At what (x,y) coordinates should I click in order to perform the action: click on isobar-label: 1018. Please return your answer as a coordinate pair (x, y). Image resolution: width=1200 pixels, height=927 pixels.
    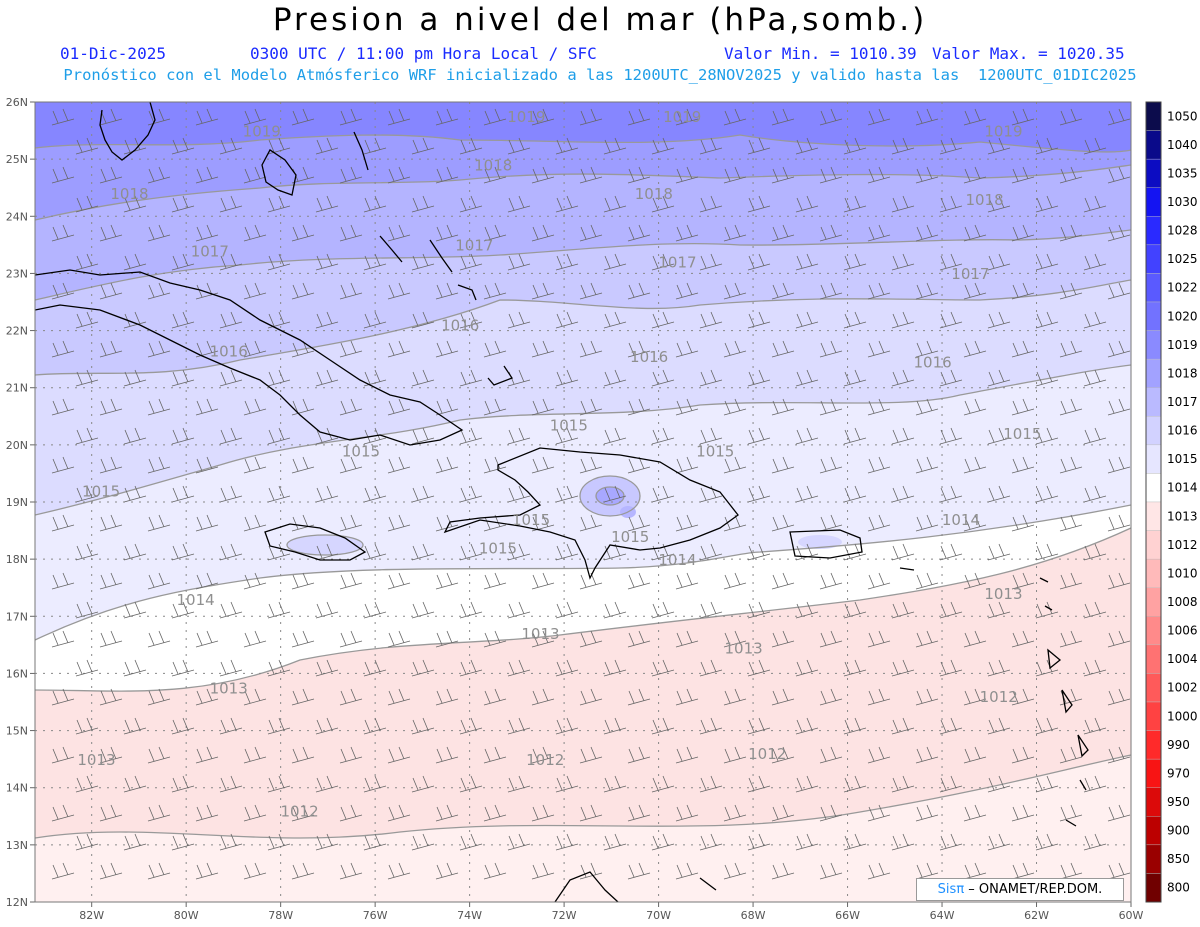
    Looking at the image, I should click on (493, 166).